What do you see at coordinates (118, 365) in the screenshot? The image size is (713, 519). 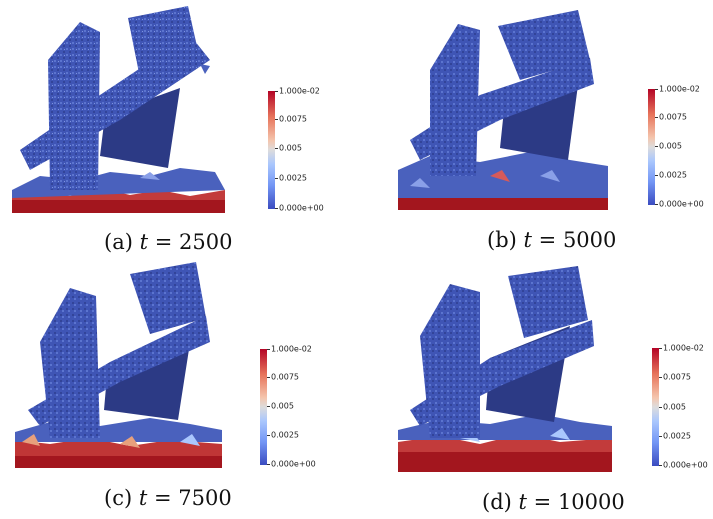 I see `simulation-render-c` at bounding box center [118, 365].